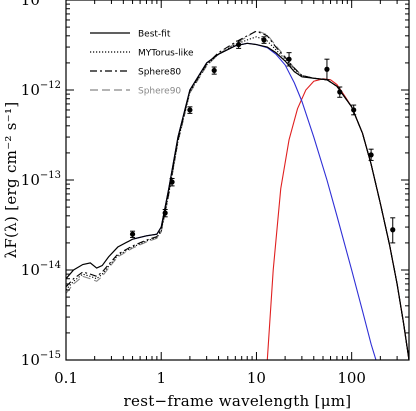  What do you see at coordinates (142, 63) in the screenshot?
I see `legend: Best-fit MYTorus-like Sphere80 Sphere90` at bounding box center [142, 63].